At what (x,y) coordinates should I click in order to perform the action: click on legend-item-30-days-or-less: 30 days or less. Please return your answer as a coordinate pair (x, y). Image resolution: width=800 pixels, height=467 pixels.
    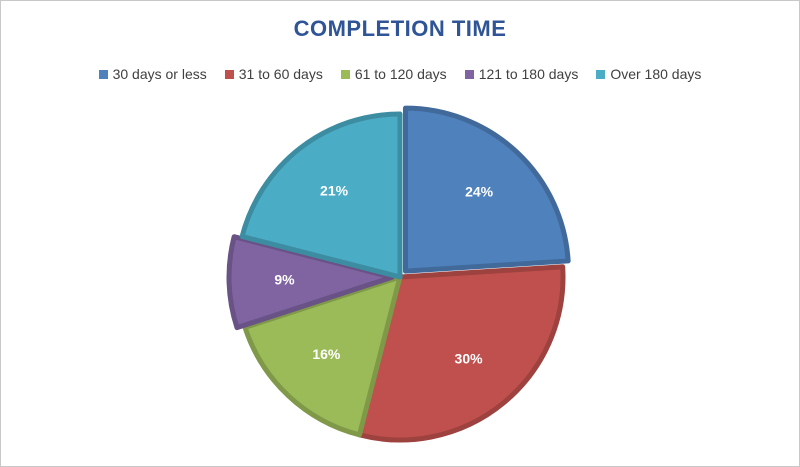
    Looking at the image, I should click on (152, 74).